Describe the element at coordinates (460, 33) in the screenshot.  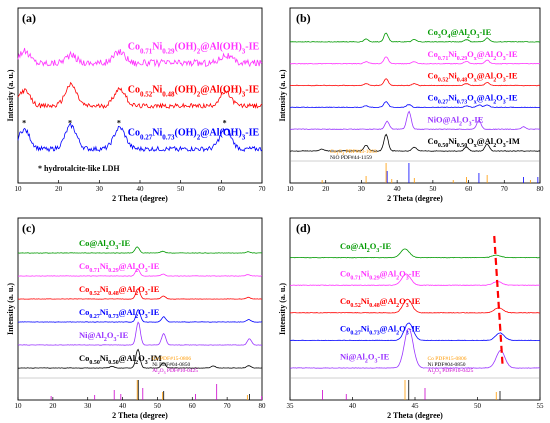
I see `series-label: Co3O4@Al2O3-IE` at that location.